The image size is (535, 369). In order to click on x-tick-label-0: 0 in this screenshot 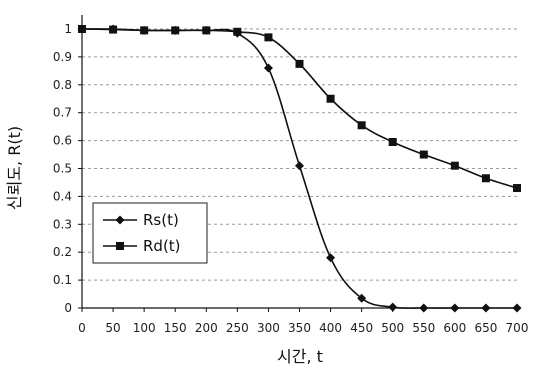, I will do `click(82, 328)`.